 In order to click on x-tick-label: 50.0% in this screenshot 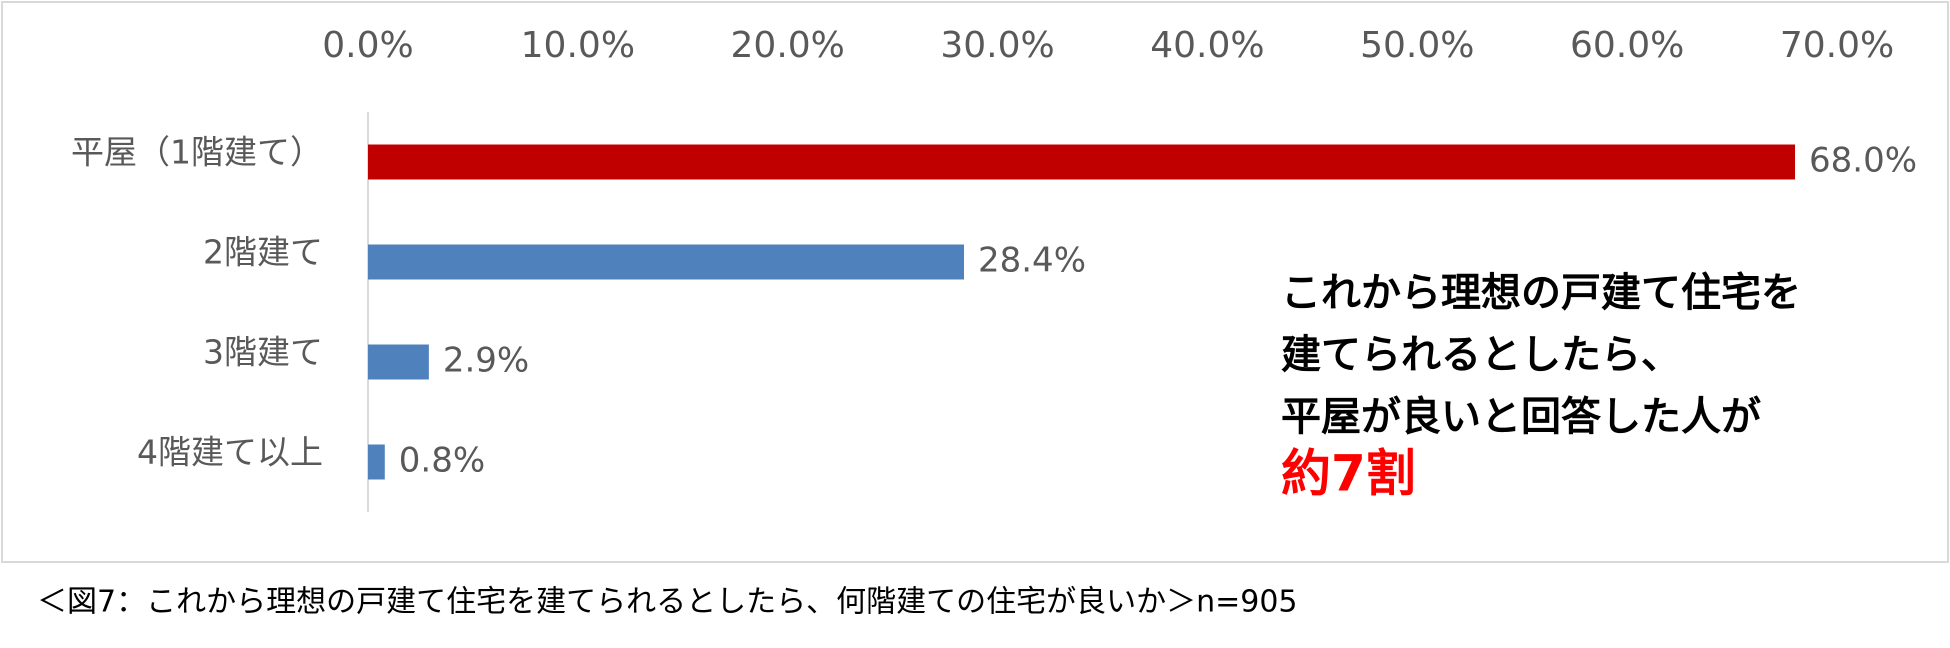, I will do `click(1417, 45)`.